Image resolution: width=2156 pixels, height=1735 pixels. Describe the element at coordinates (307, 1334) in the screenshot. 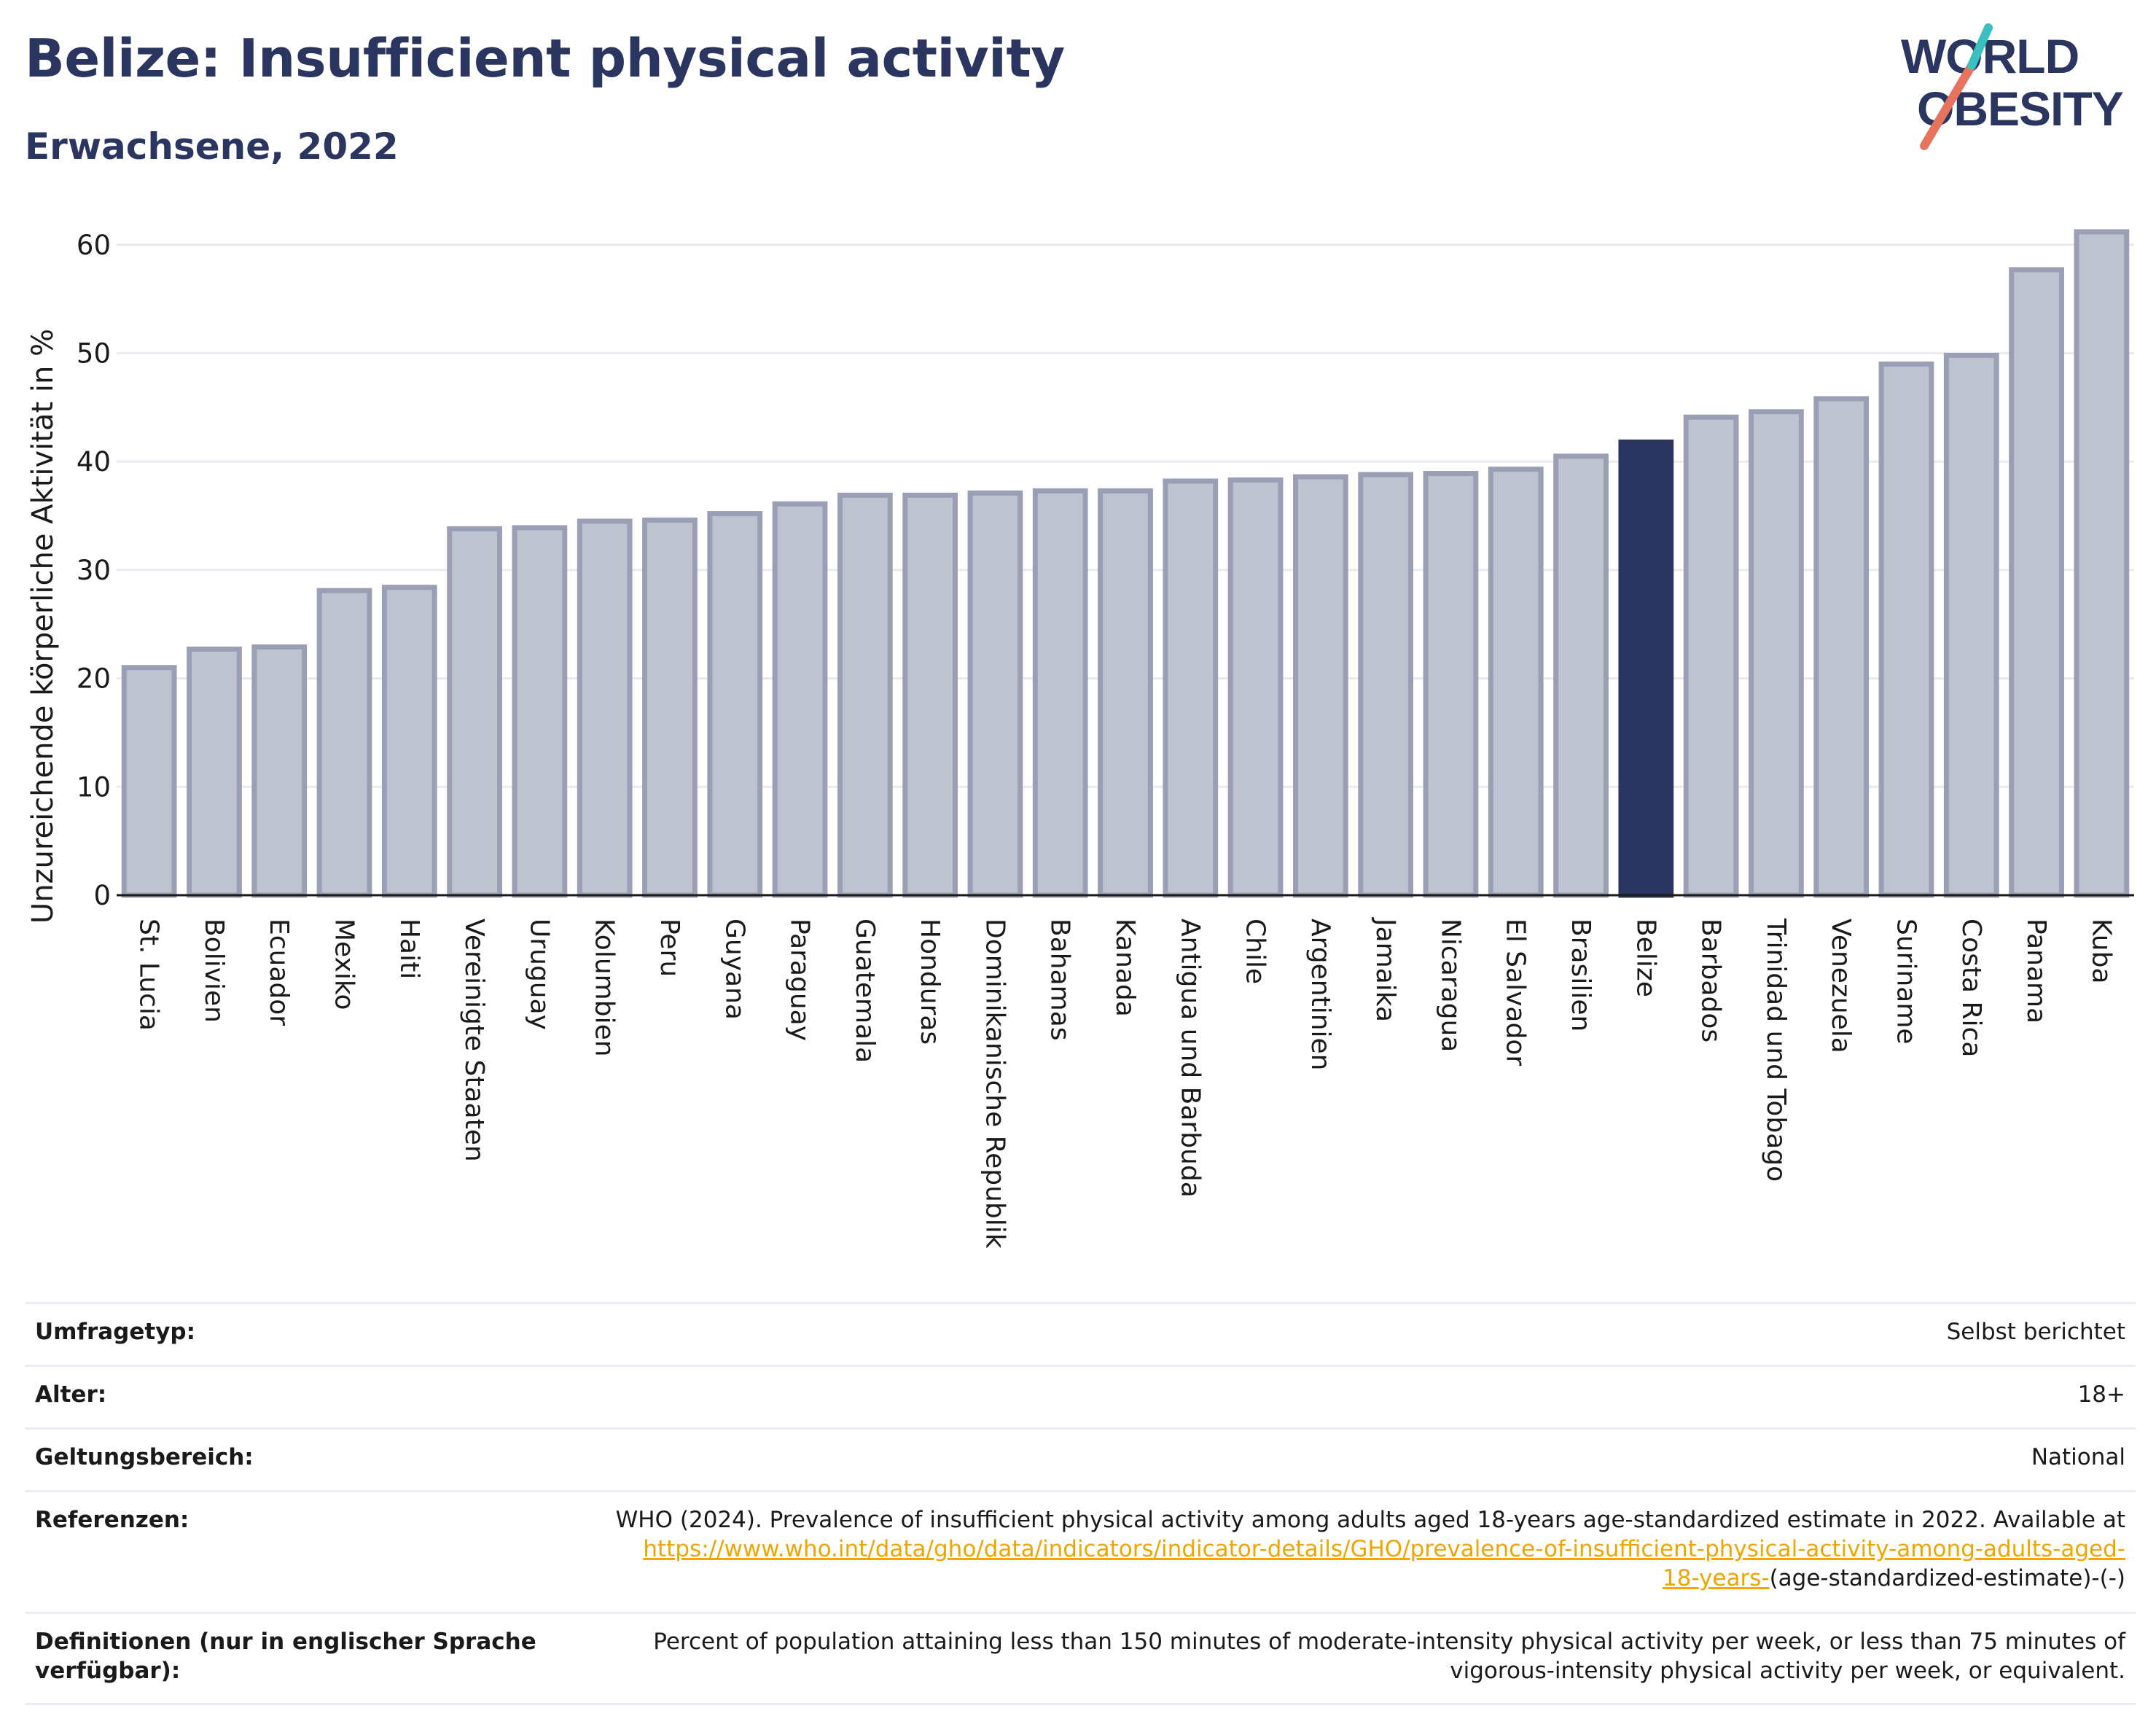

I see `survey-type-label: Umfragetyp:` at that location.